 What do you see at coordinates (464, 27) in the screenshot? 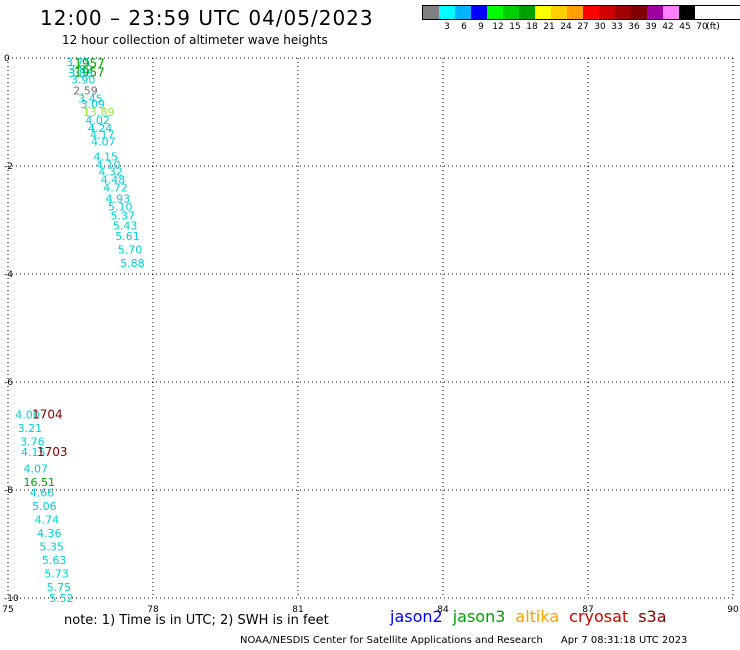
I see `scale-label-2: 6` at bounding box center [464, 27].